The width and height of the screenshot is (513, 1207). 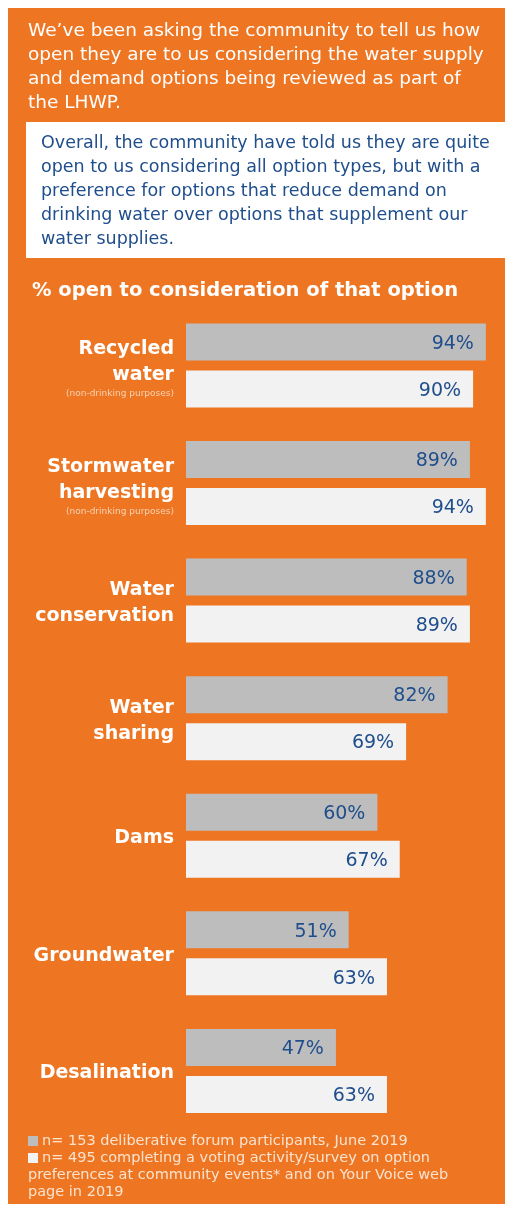 I want to click on chart-subtitle: Overall, the community have told us they are quite open to us considering all option types, but with a preference for options that reduce demand on drinking water over options that supplement our water supplies., so click(x=265, y=190).